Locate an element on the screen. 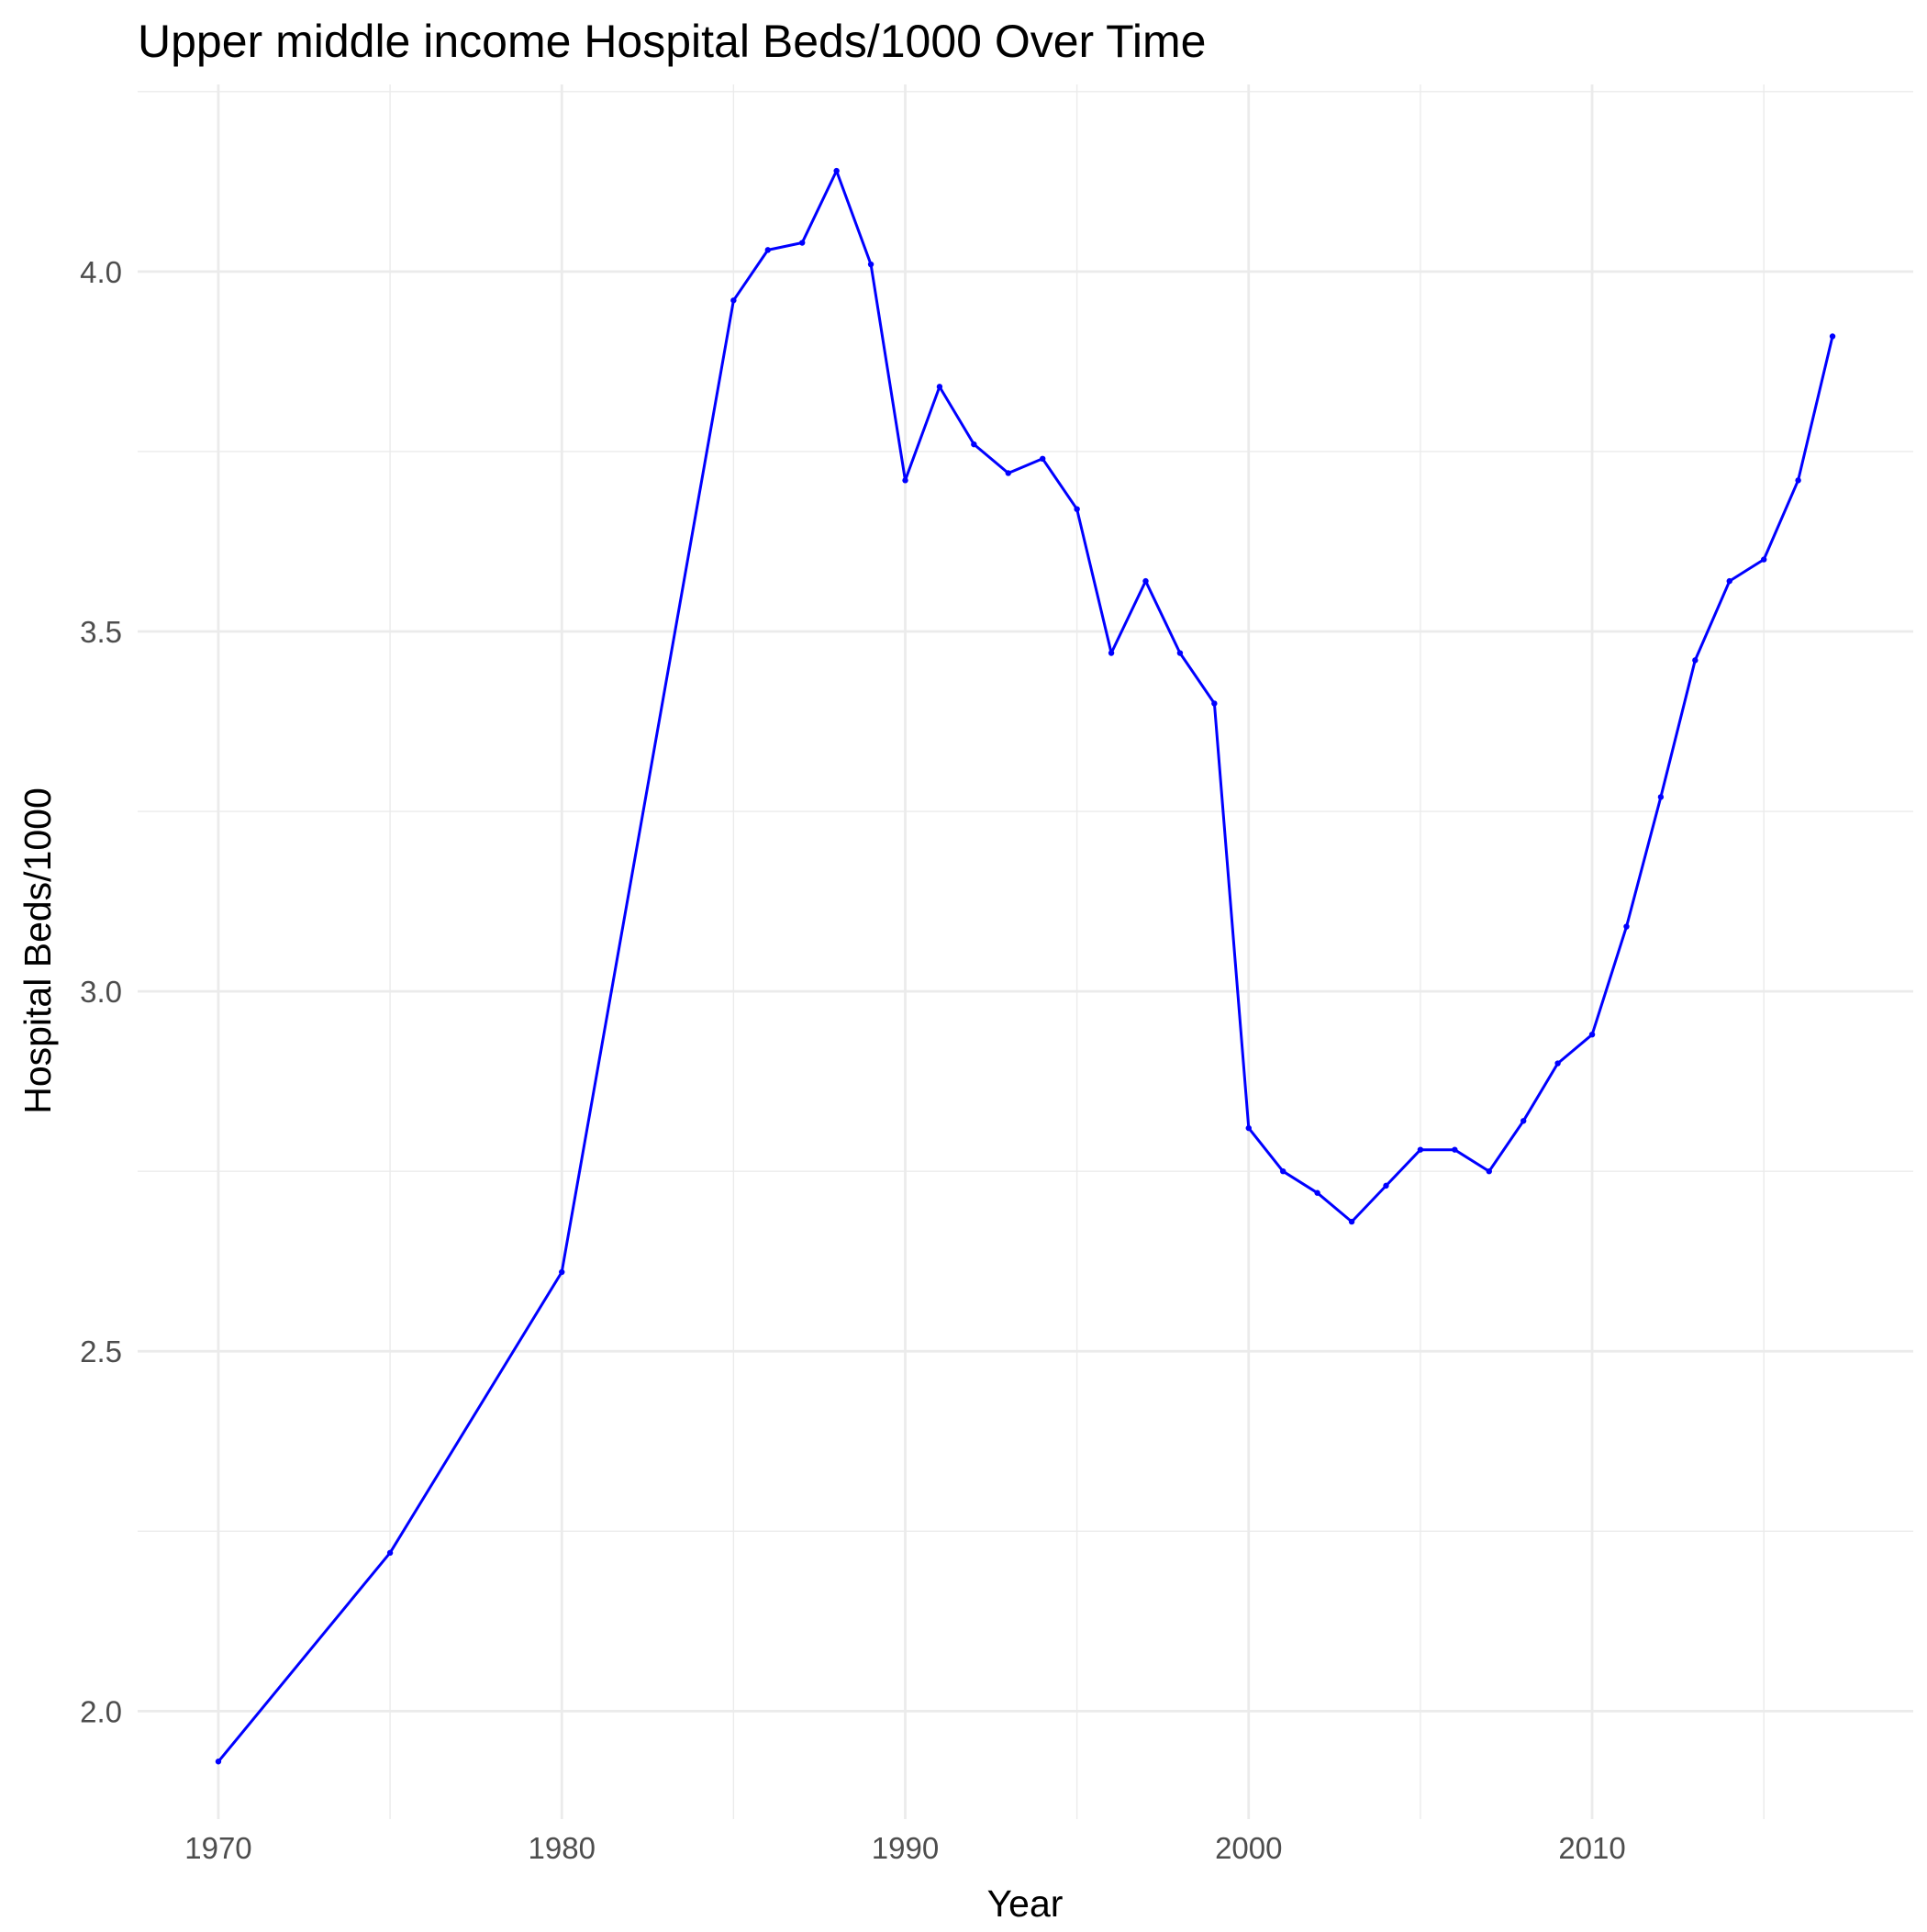 This screenshot has height=1932, width=1927. x-tick-label: 1980 is located at coordinates (562, 1848).